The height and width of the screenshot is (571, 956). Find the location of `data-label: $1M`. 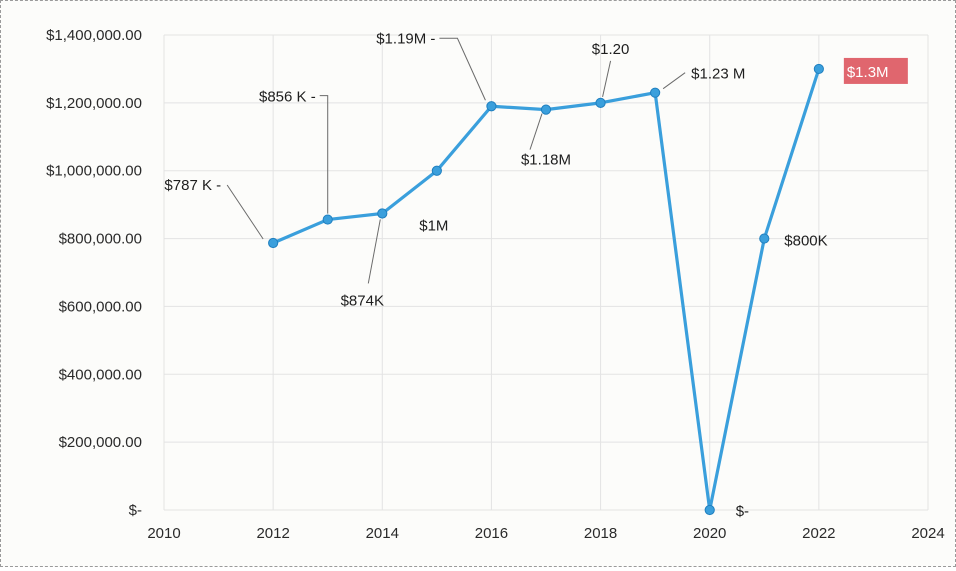

data-label: $1M is located at coordinates (433, 226).